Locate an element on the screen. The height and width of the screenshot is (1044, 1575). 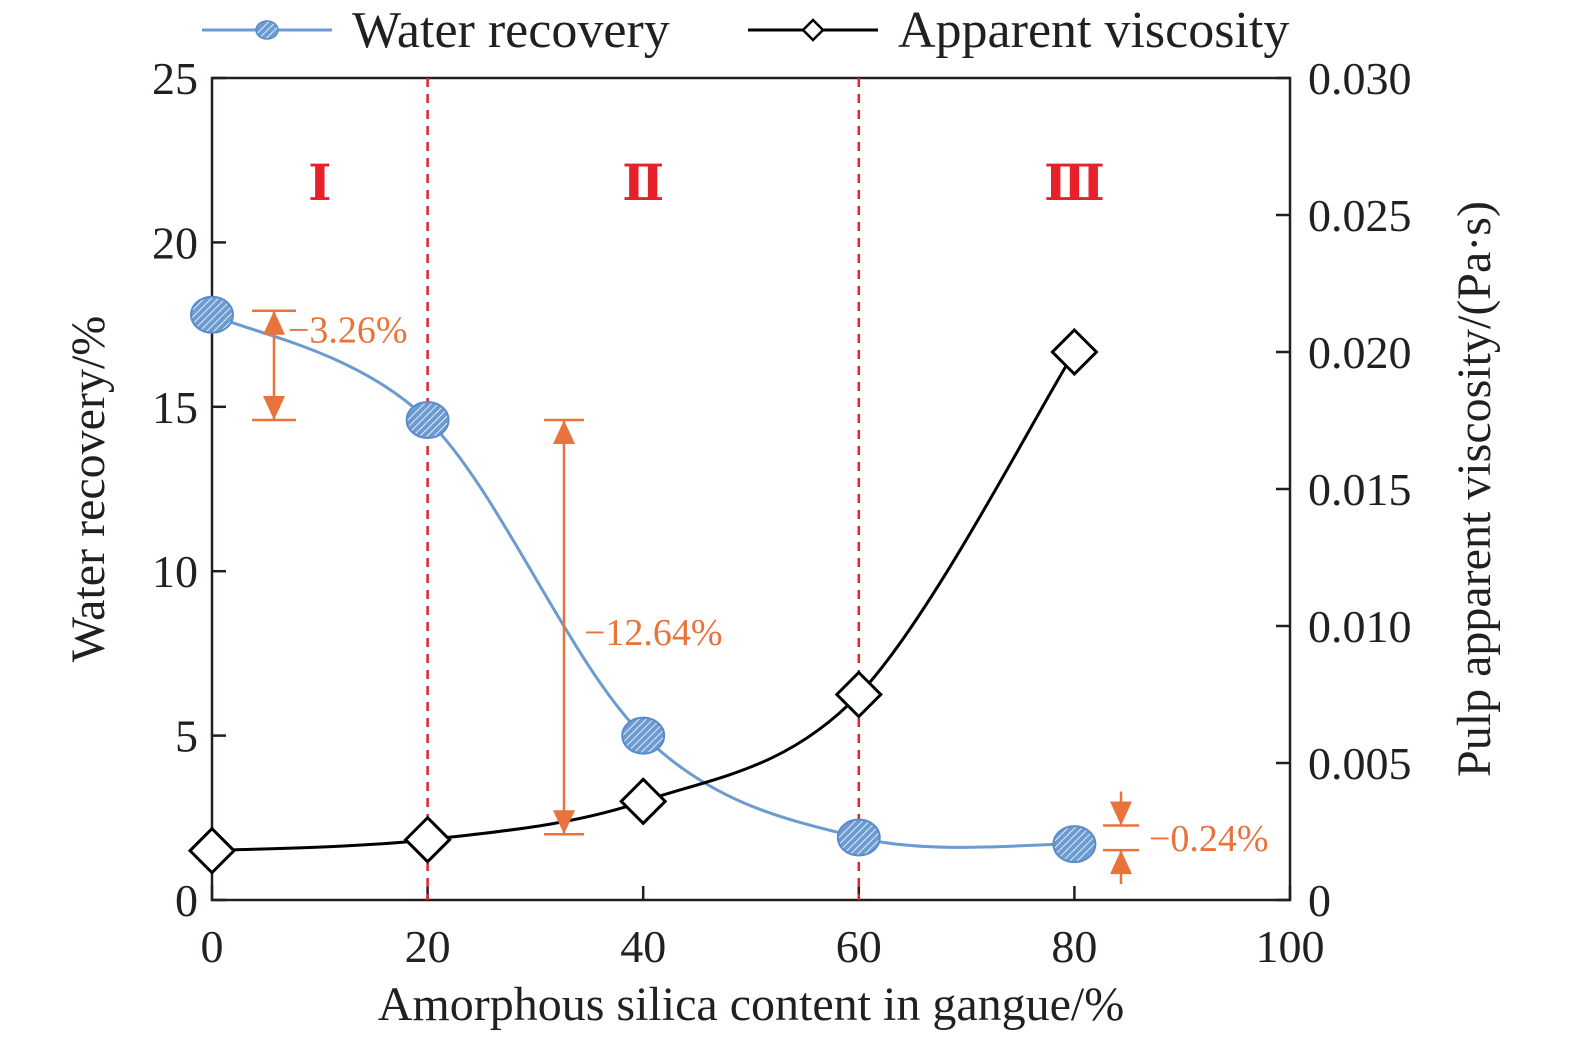
y-tick-label: 0 is located at coordinates (186, 900).